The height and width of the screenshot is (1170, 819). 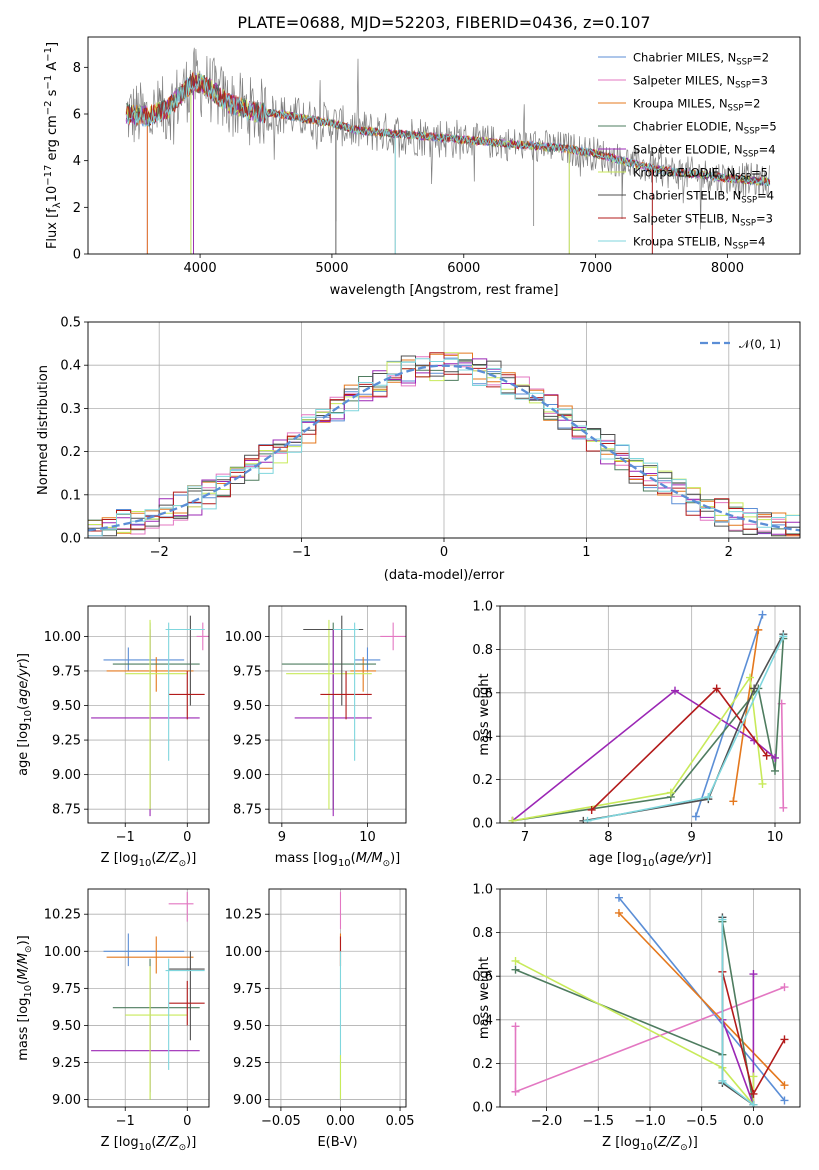 What do you see at coordinates (52, 94) in the screenshot?
I see `y-label-part: s` at bounding box center [52, 94].